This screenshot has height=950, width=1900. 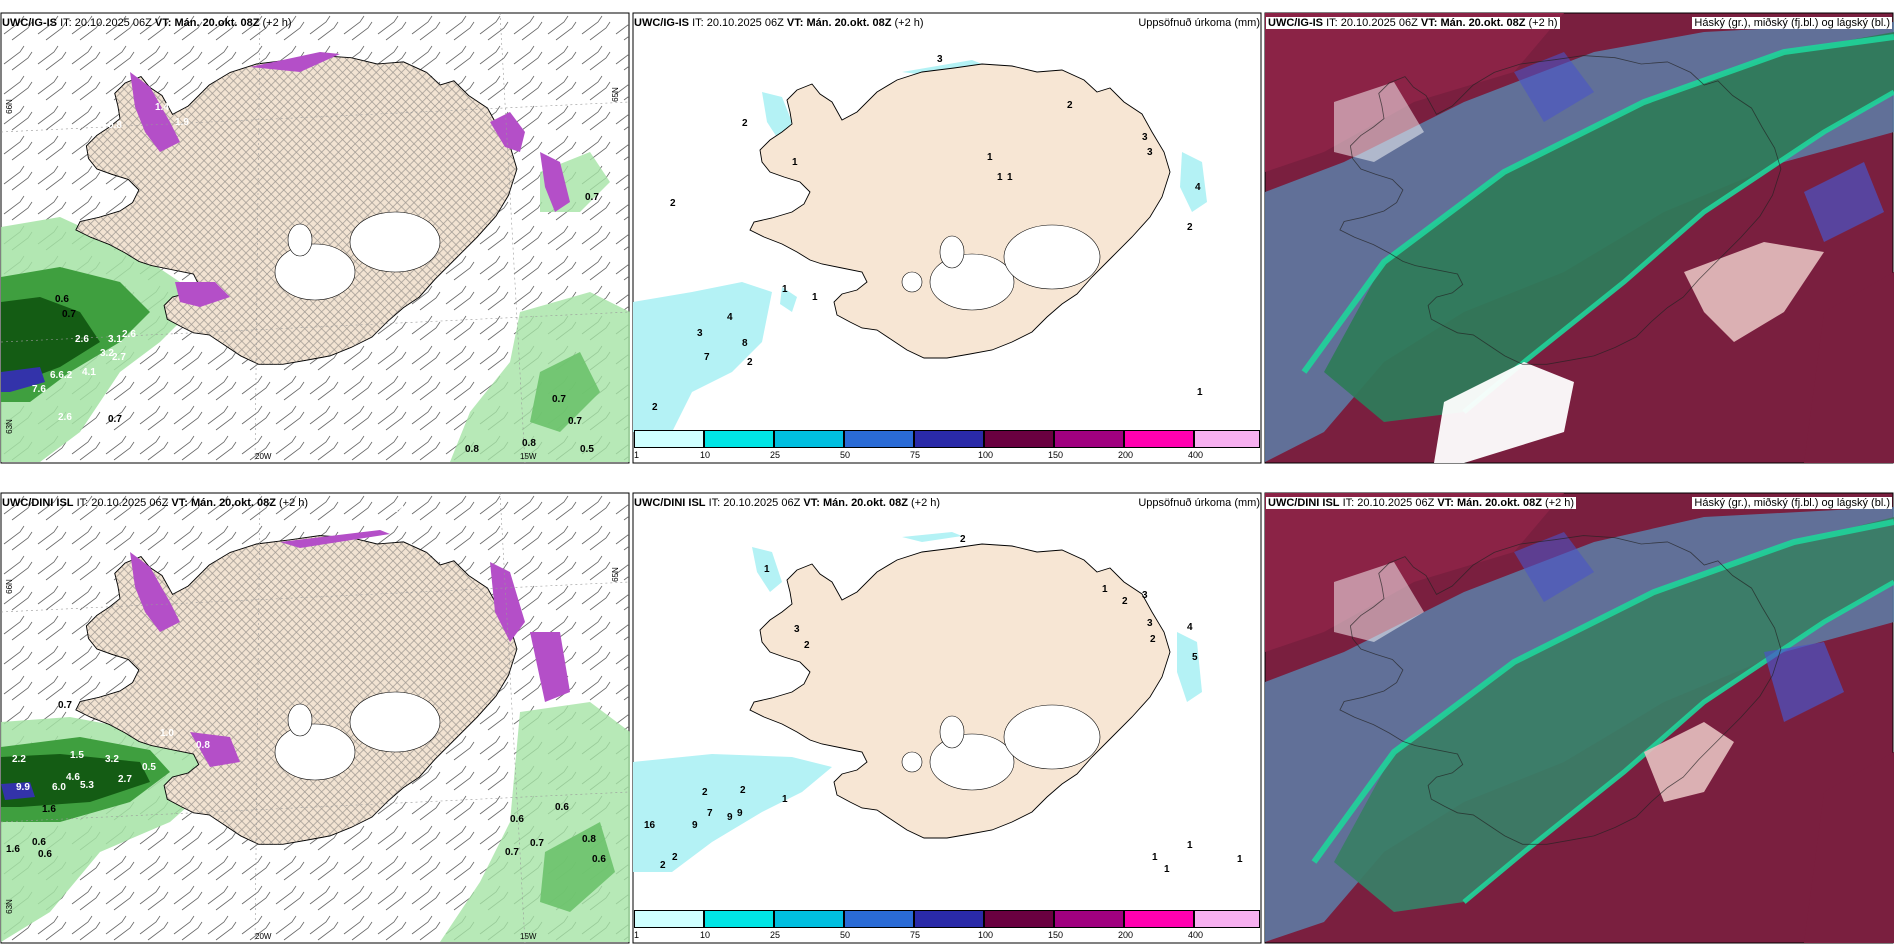 What do you see at coordinates (23, 787) in the screenshot?
I see `precip-value: 9.9` at bounding box center [23, 787].